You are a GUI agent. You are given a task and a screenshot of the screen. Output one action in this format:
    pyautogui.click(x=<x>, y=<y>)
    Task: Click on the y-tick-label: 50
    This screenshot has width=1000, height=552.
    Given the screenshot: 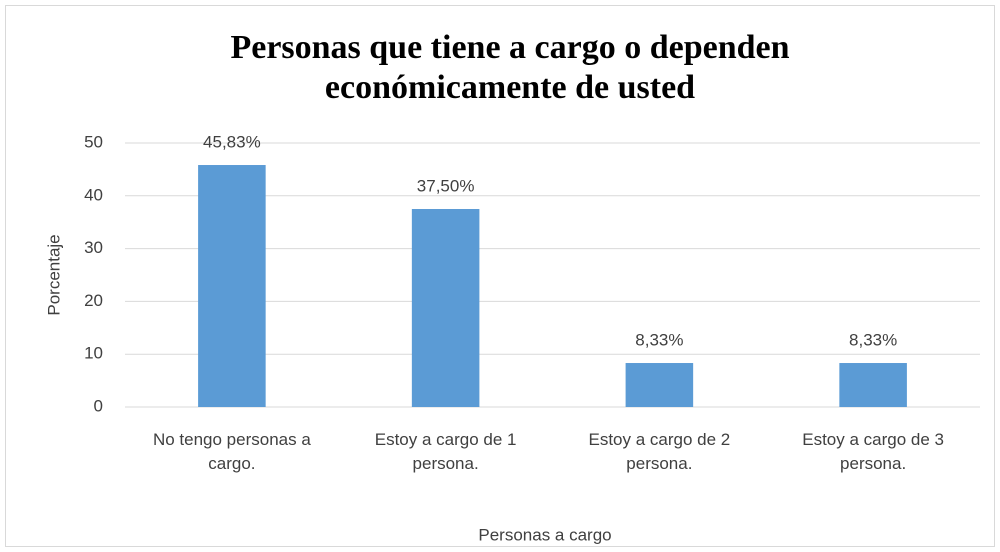 What is the action you would take?
    pyautogui.click(x=93, y=141)
    